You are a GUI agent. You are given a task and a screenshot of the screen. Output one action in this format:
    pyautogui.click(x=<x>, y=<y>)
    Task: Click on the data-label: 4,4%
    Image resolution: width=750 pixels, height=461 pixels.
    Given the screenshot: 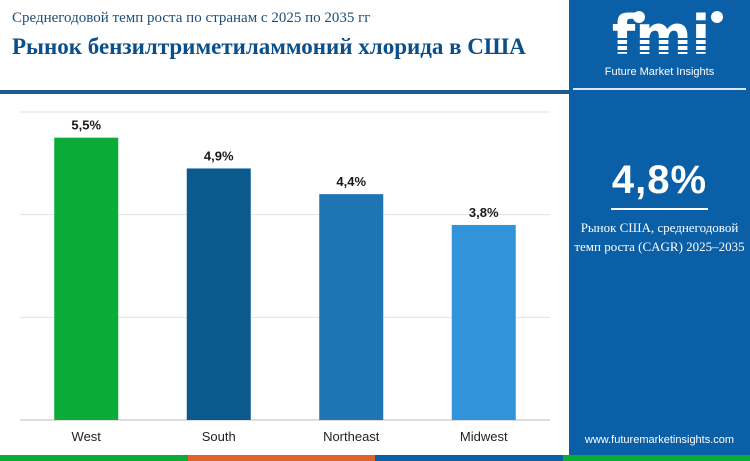 What is the action you would take?
    pyautogui.click(x=351, y=181)
    